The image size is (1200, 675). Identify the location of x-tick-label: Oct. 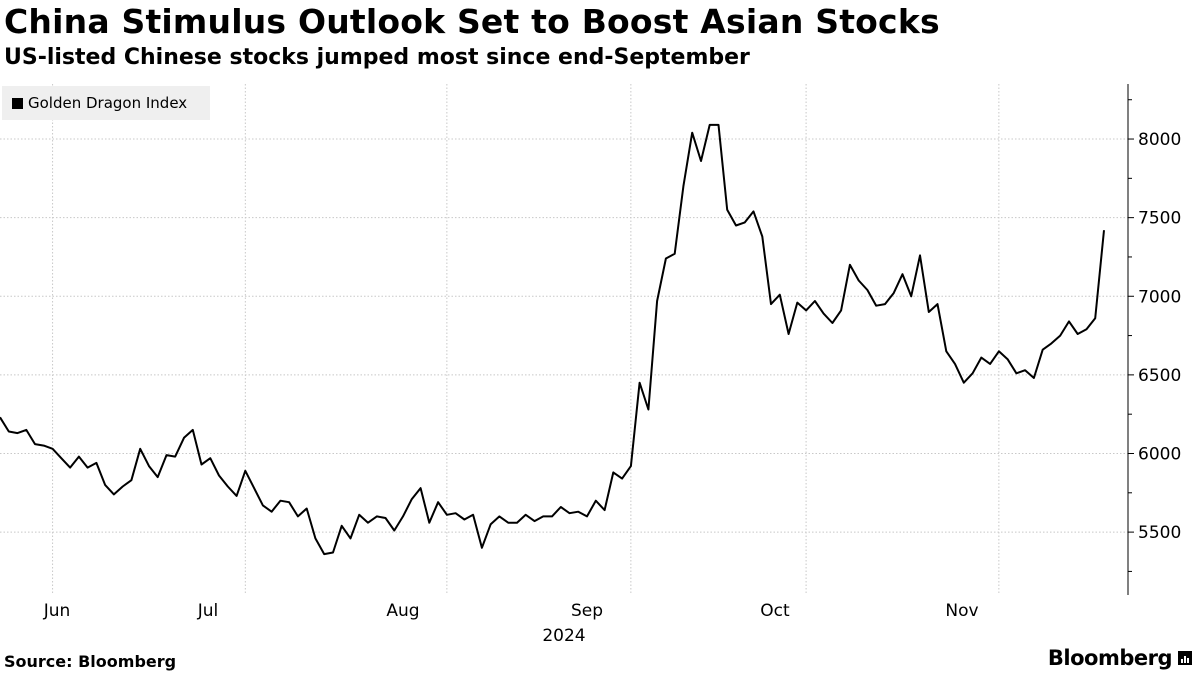
(775, 611).